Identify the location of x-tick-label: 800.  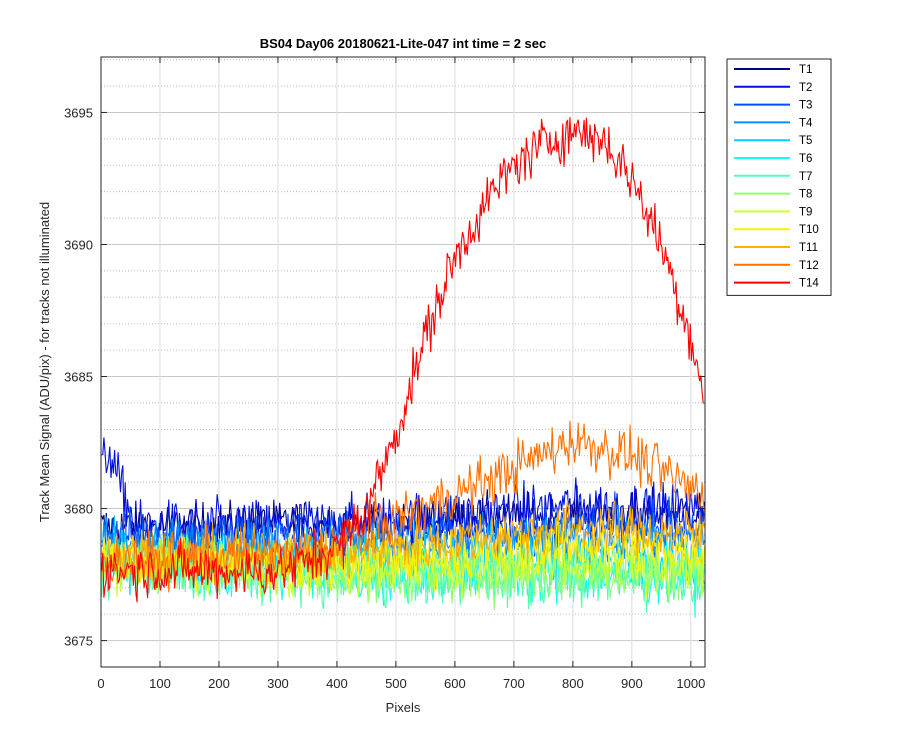
(573, 683).